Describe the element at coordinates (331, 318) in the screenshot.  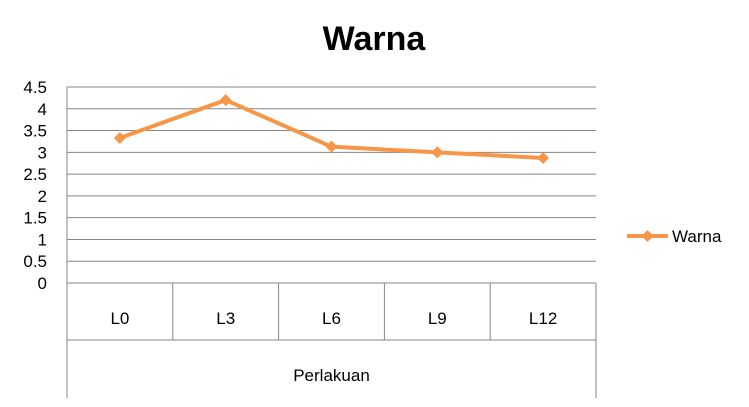
I see `x-tick-label: L6` at that location.